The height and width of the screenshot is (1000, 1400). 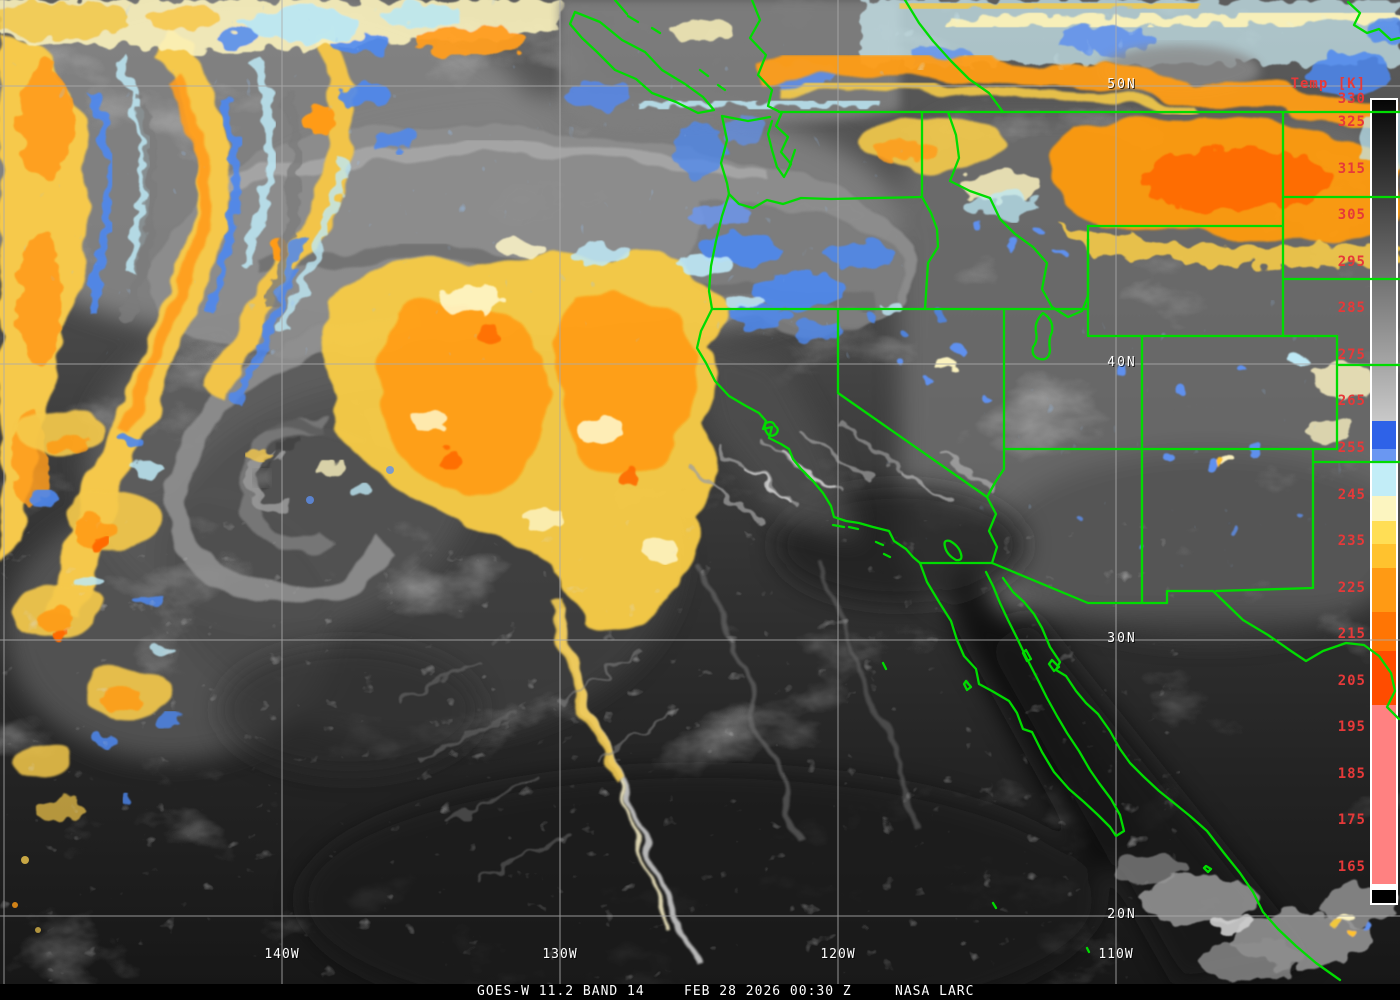 What do you see at coordinates (1351, 122) in the screenshot?
I see `colorbar-tick: 325` at bounding box center [1351, 122].